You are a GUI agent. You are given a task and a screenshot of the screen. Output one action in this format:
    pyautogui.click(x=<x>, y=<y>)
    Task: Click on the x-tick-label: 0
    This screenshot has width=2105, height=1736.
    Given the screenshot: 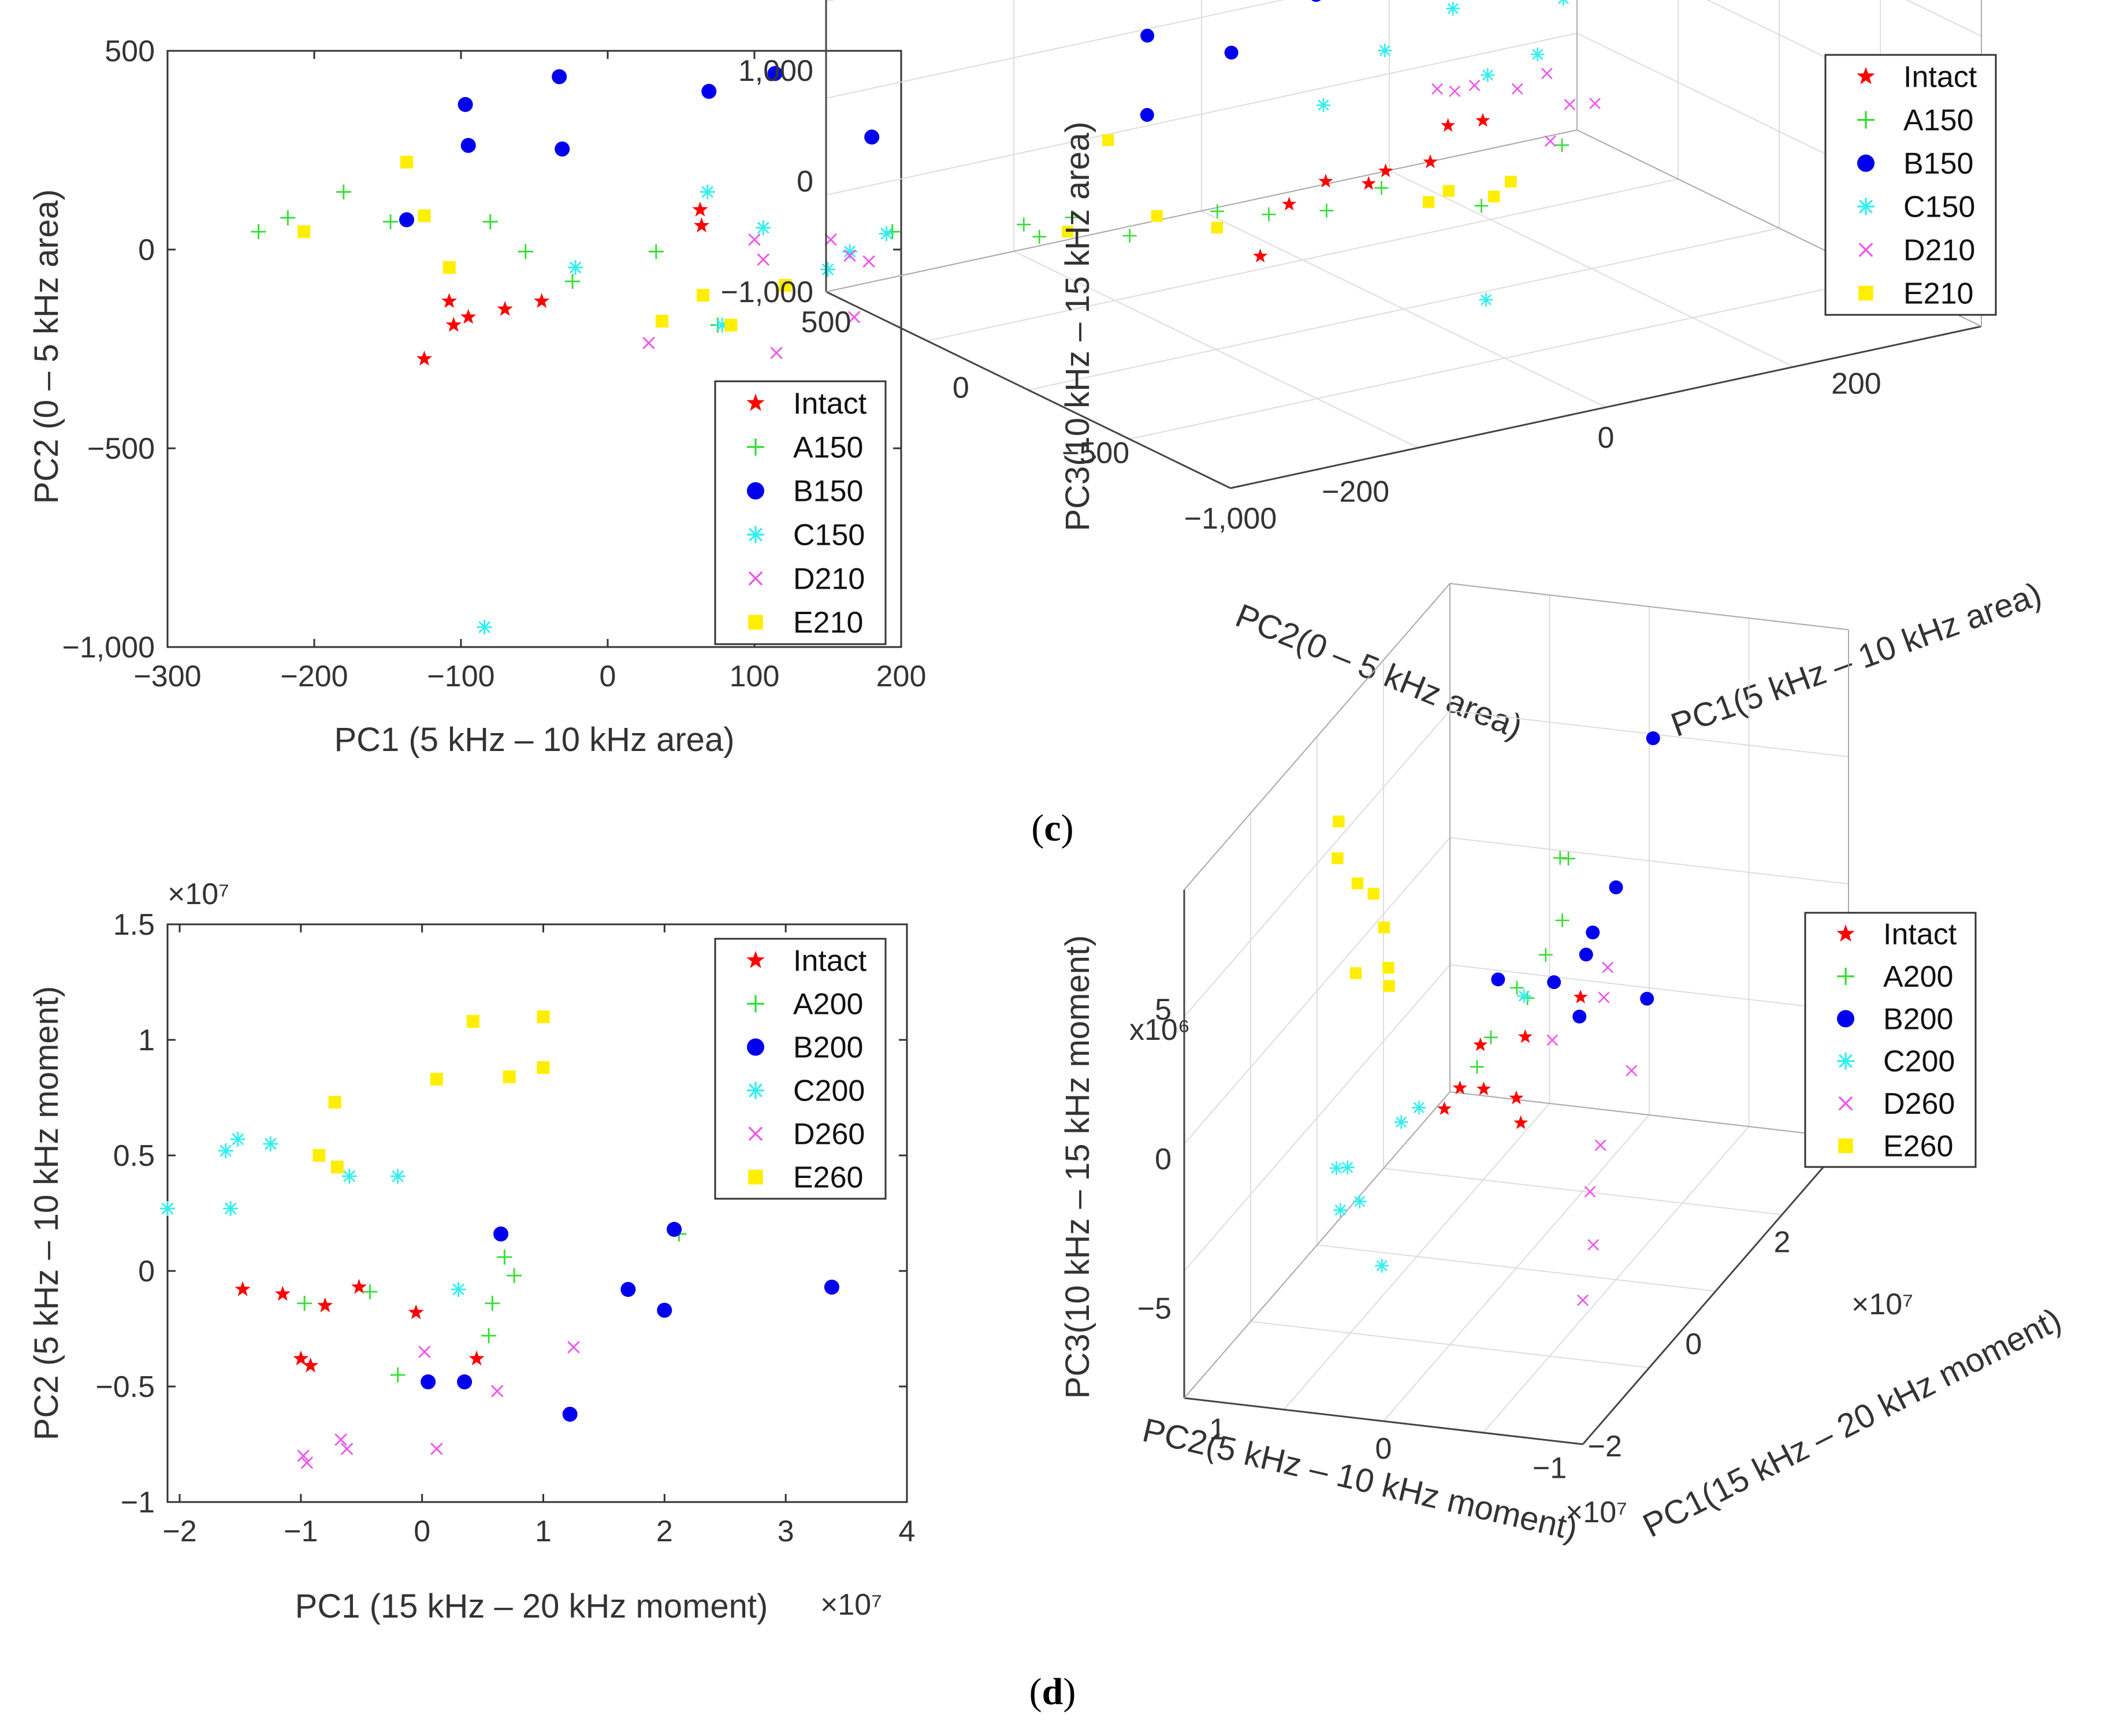 What is the action you would take?
    pyautogui.click(x=422, y=1531)
    